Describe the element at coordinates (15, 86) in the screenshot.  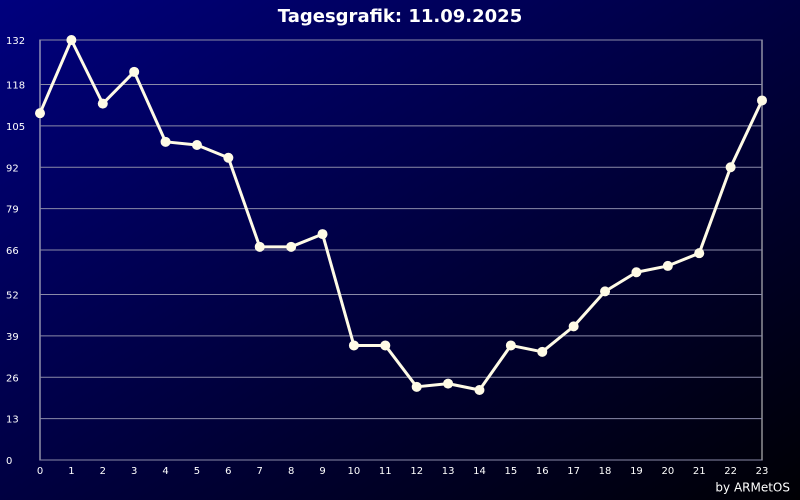
I see `y-tick-label: 118` at that location.